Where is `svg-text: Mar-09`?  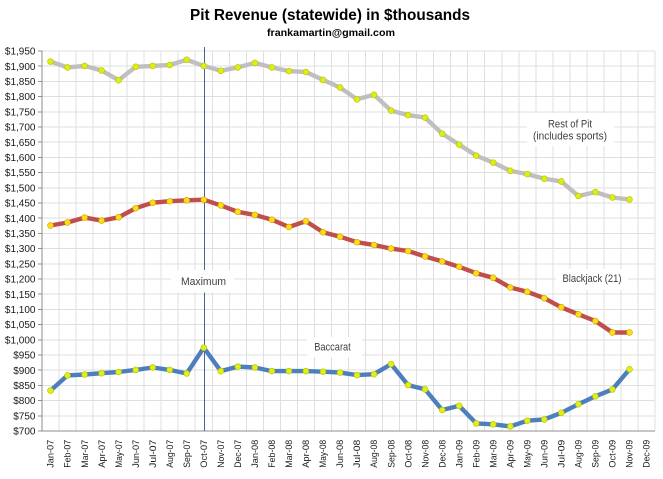 svg-text: Mar-09 is located at coordinates (493, 454).